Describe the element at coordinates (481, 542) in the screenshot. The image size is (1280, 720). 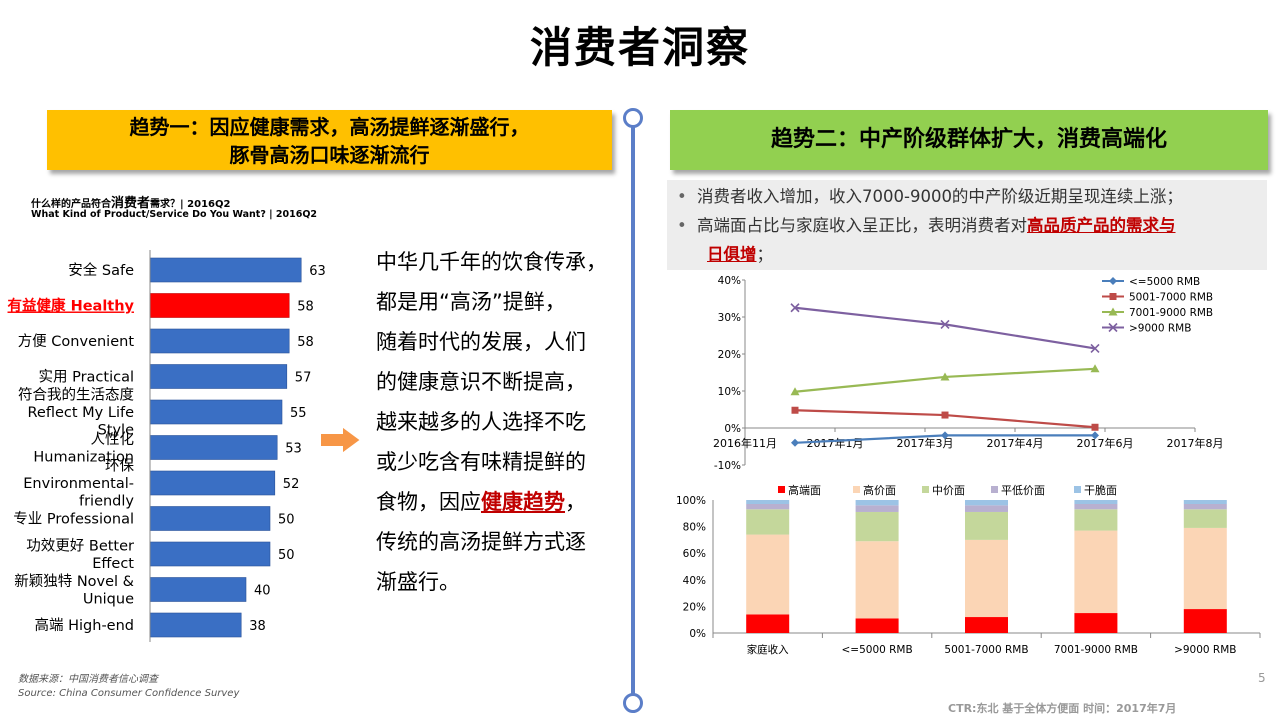
I see `narrative-line: 传统的高汤提鲜方式逐` at that location.